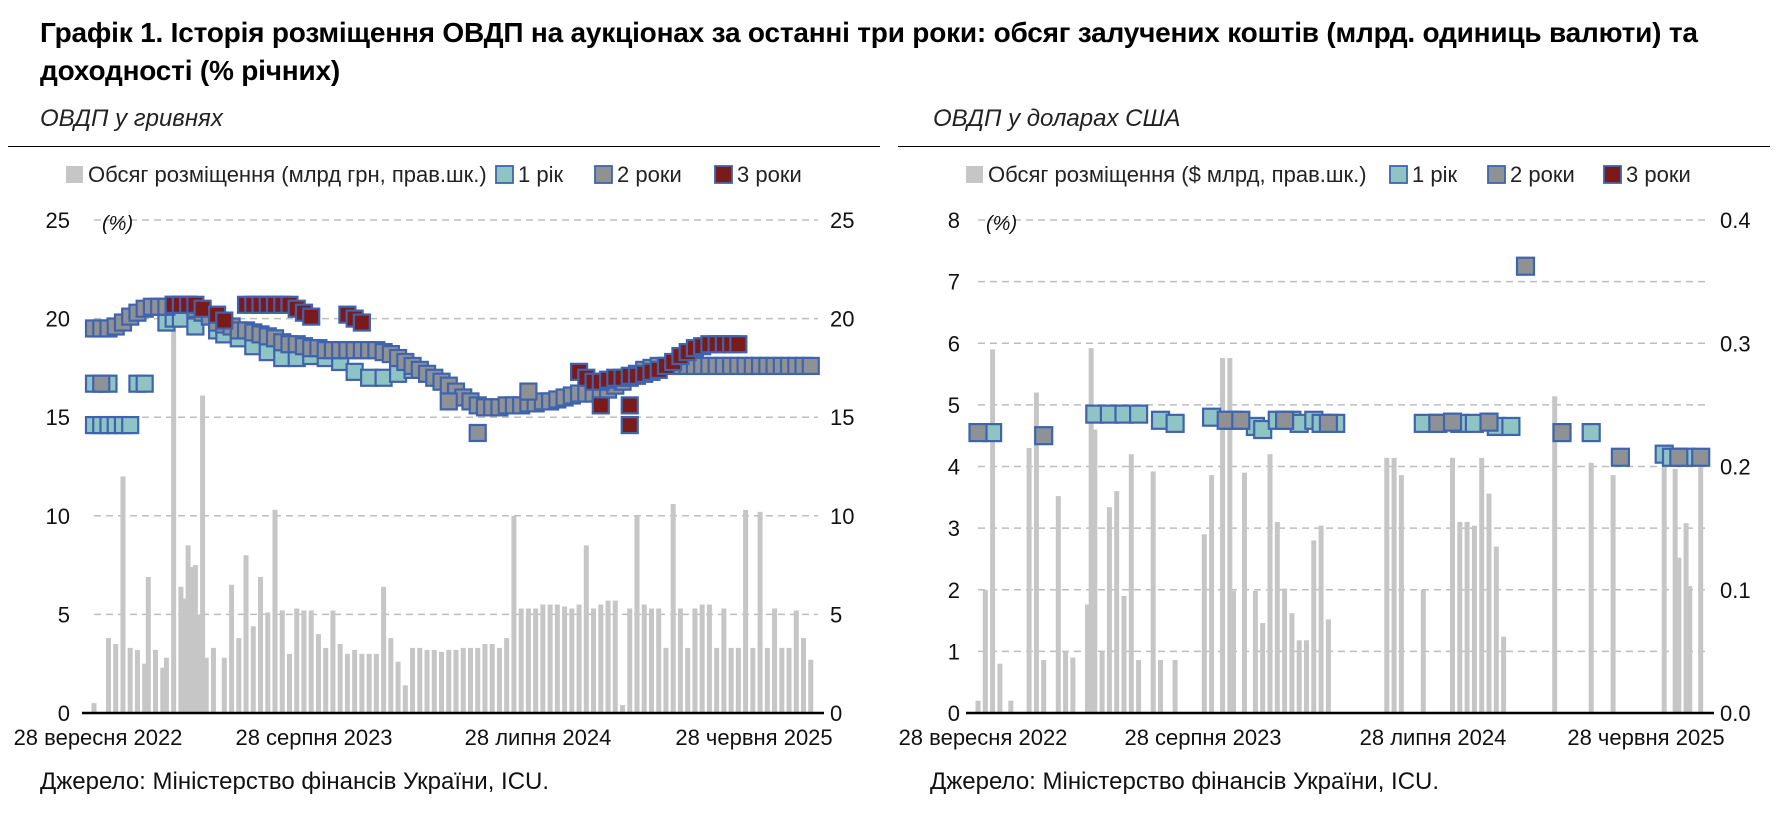 The image size is (1786, 818). Describe the element at coordinates (1735, 220) in the screenshot. I see `y-right-tick-label: 0.4` at that location.